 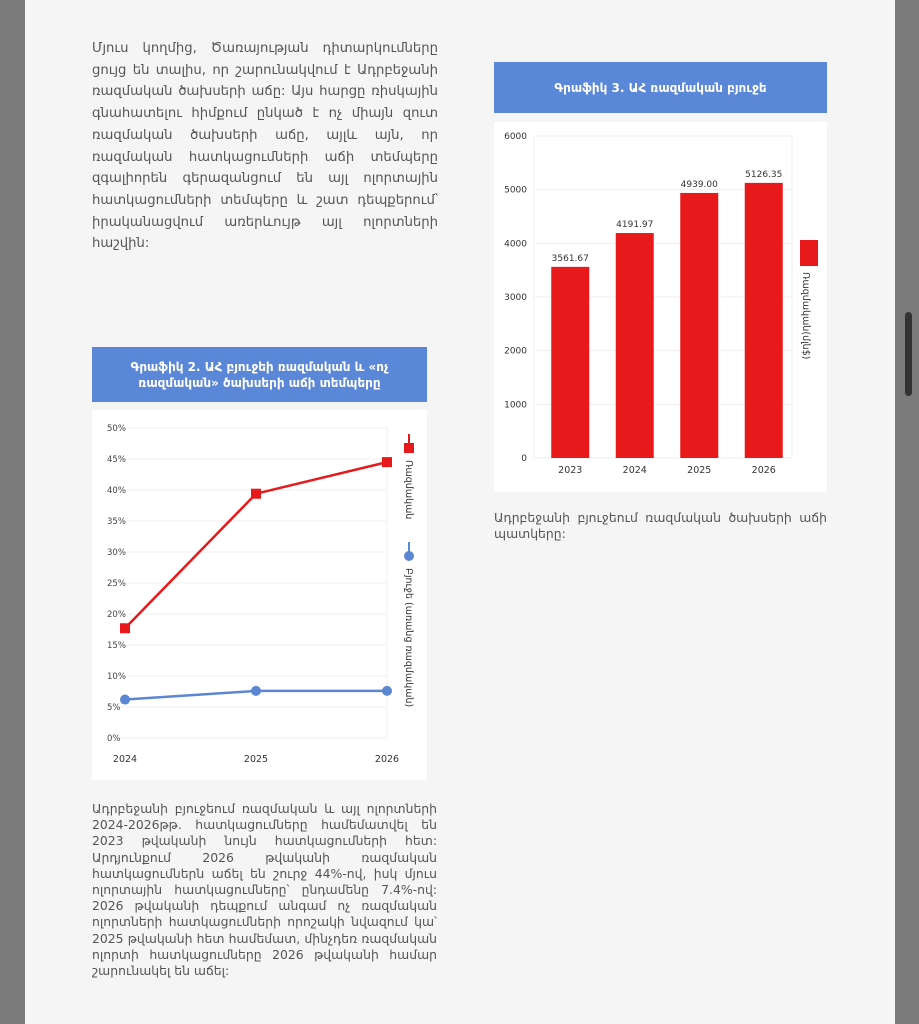 What do you see at coordinates (515, 298) in the screenshot?
I see `y-tick-label: 3000` at bounding box center [515, 298].